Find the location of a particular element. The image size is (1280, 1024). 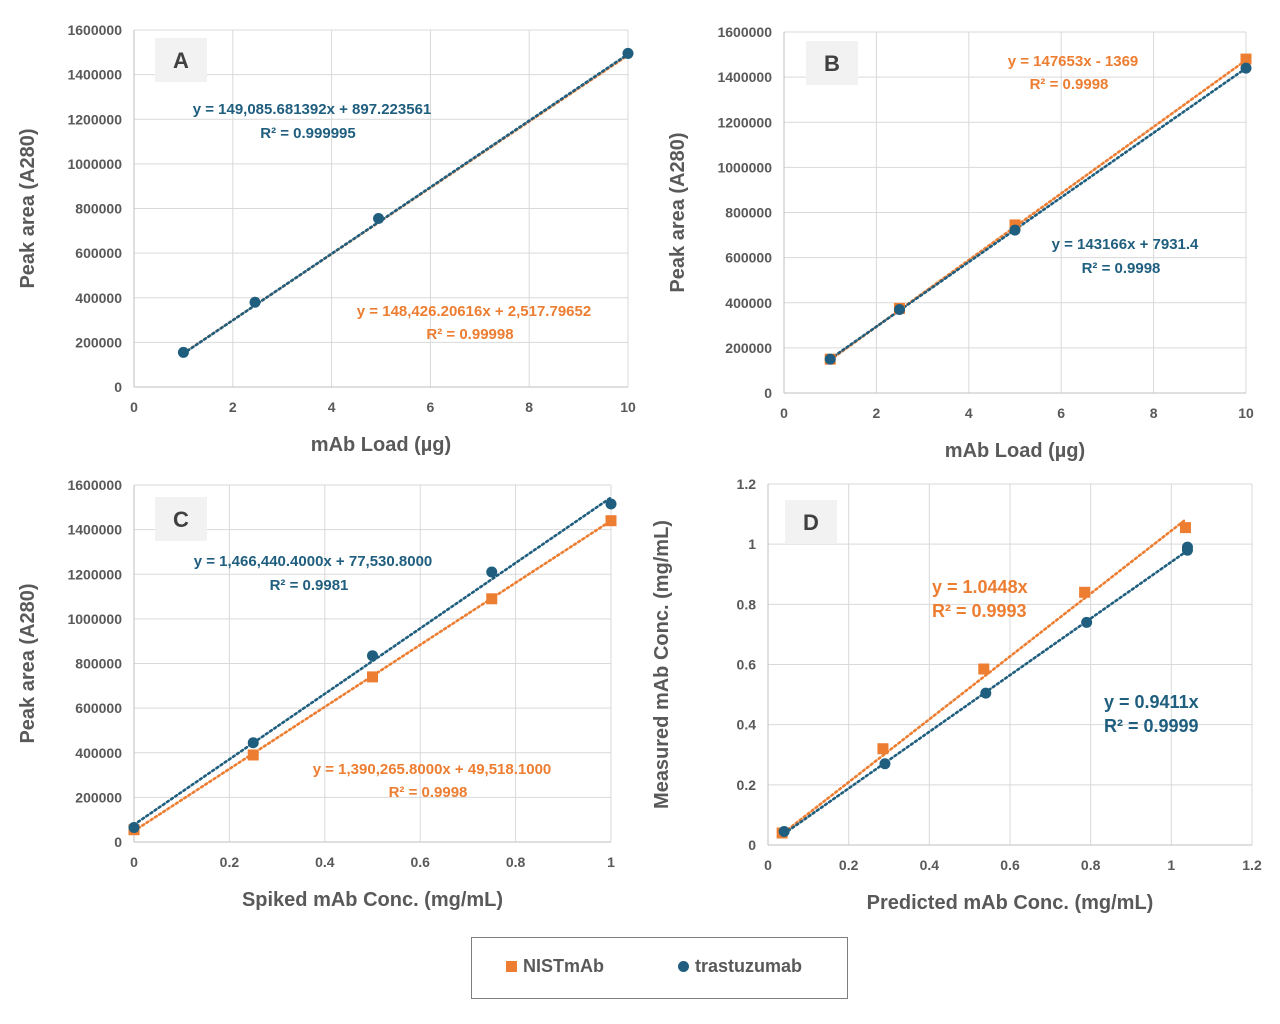

x-tick-label: 0.2 is located at coordinates (230, 862).